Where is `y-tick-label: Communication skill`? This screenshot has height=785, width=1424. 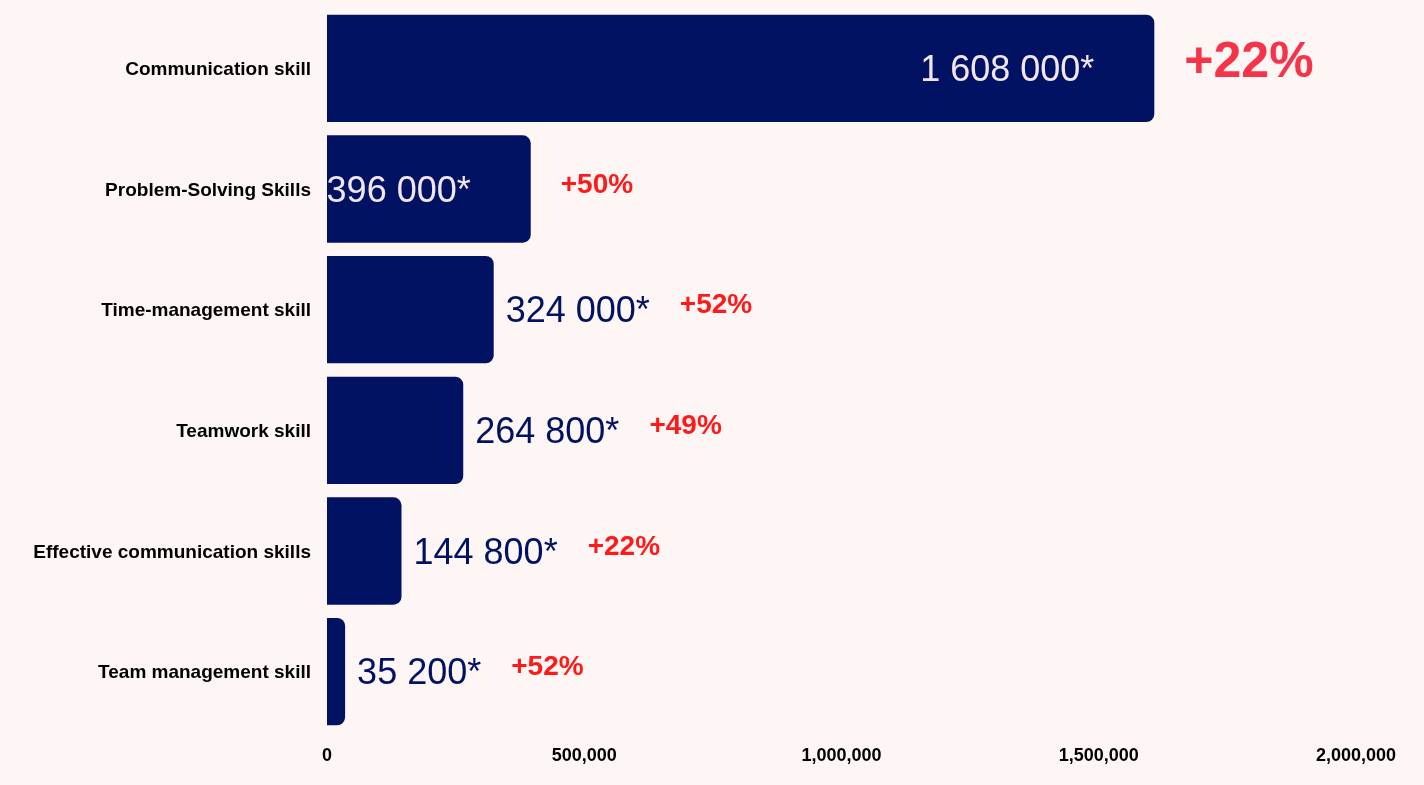 y-tick-label: Communication skill is located at coordinates (218, 68).